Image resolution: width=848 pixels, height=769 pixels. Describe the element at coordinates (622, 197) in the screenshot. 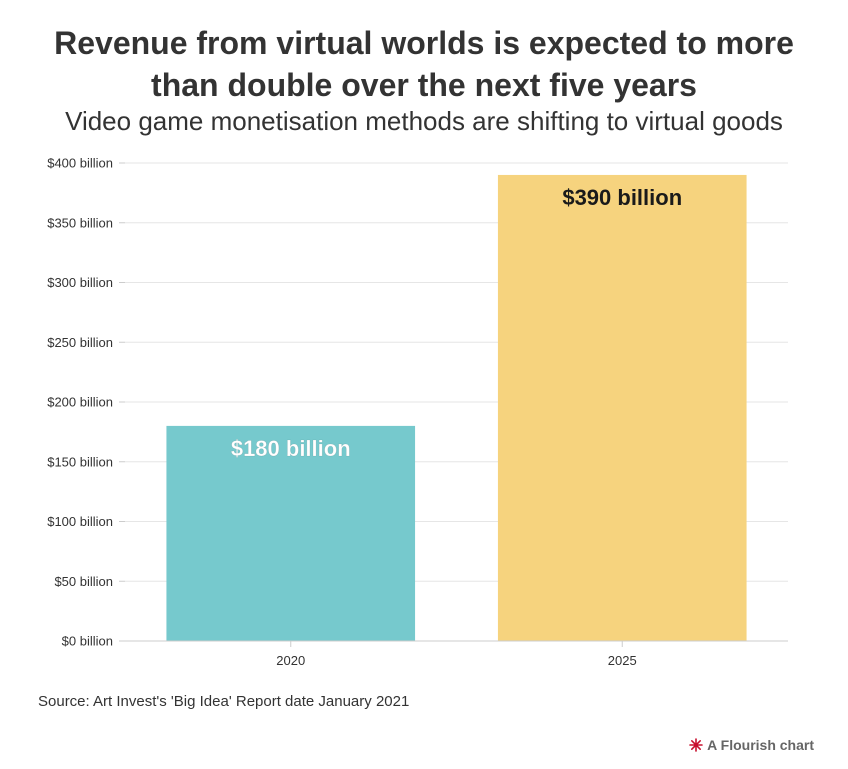

I see `data-label-2025: $390 billion` at that location.